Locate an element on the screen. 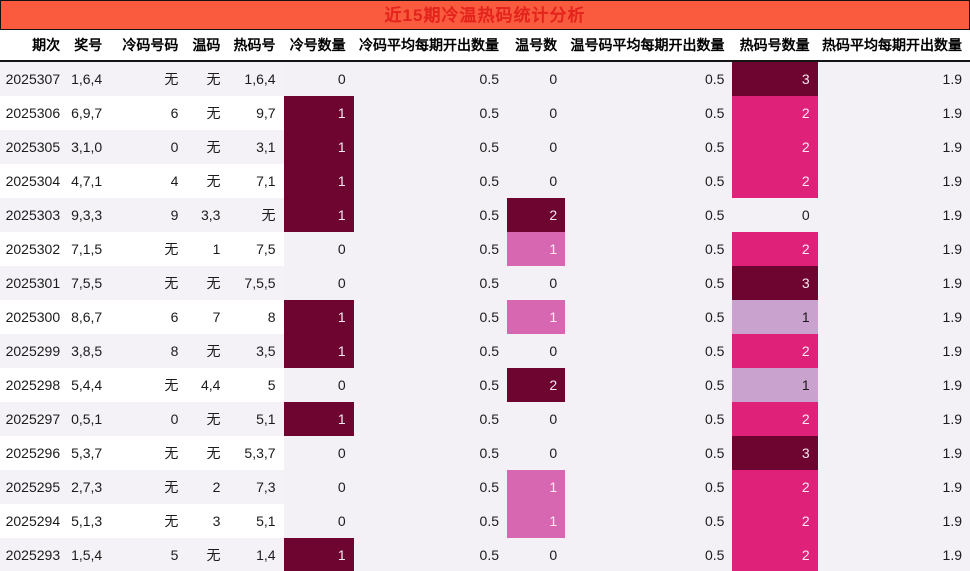  data-cell: 3 is located at coordinates (775, 78).